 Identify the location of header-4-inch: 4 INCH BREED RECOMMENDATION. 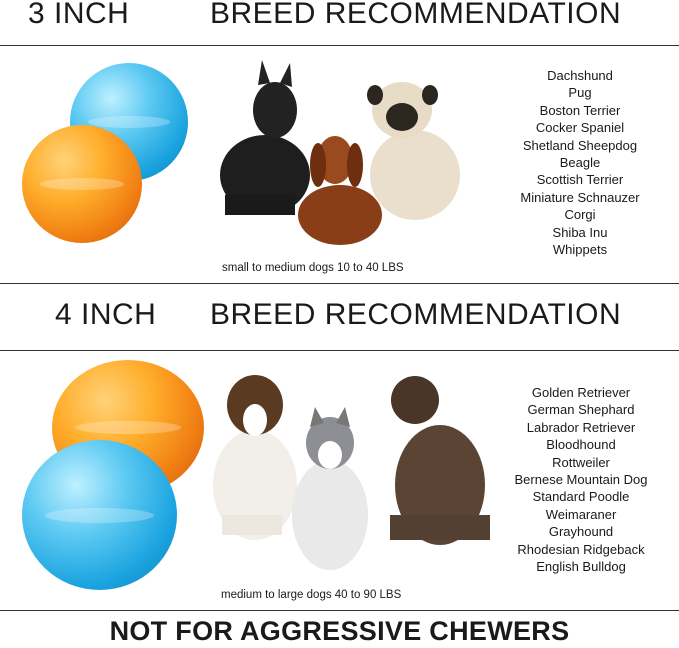
(339, 318).